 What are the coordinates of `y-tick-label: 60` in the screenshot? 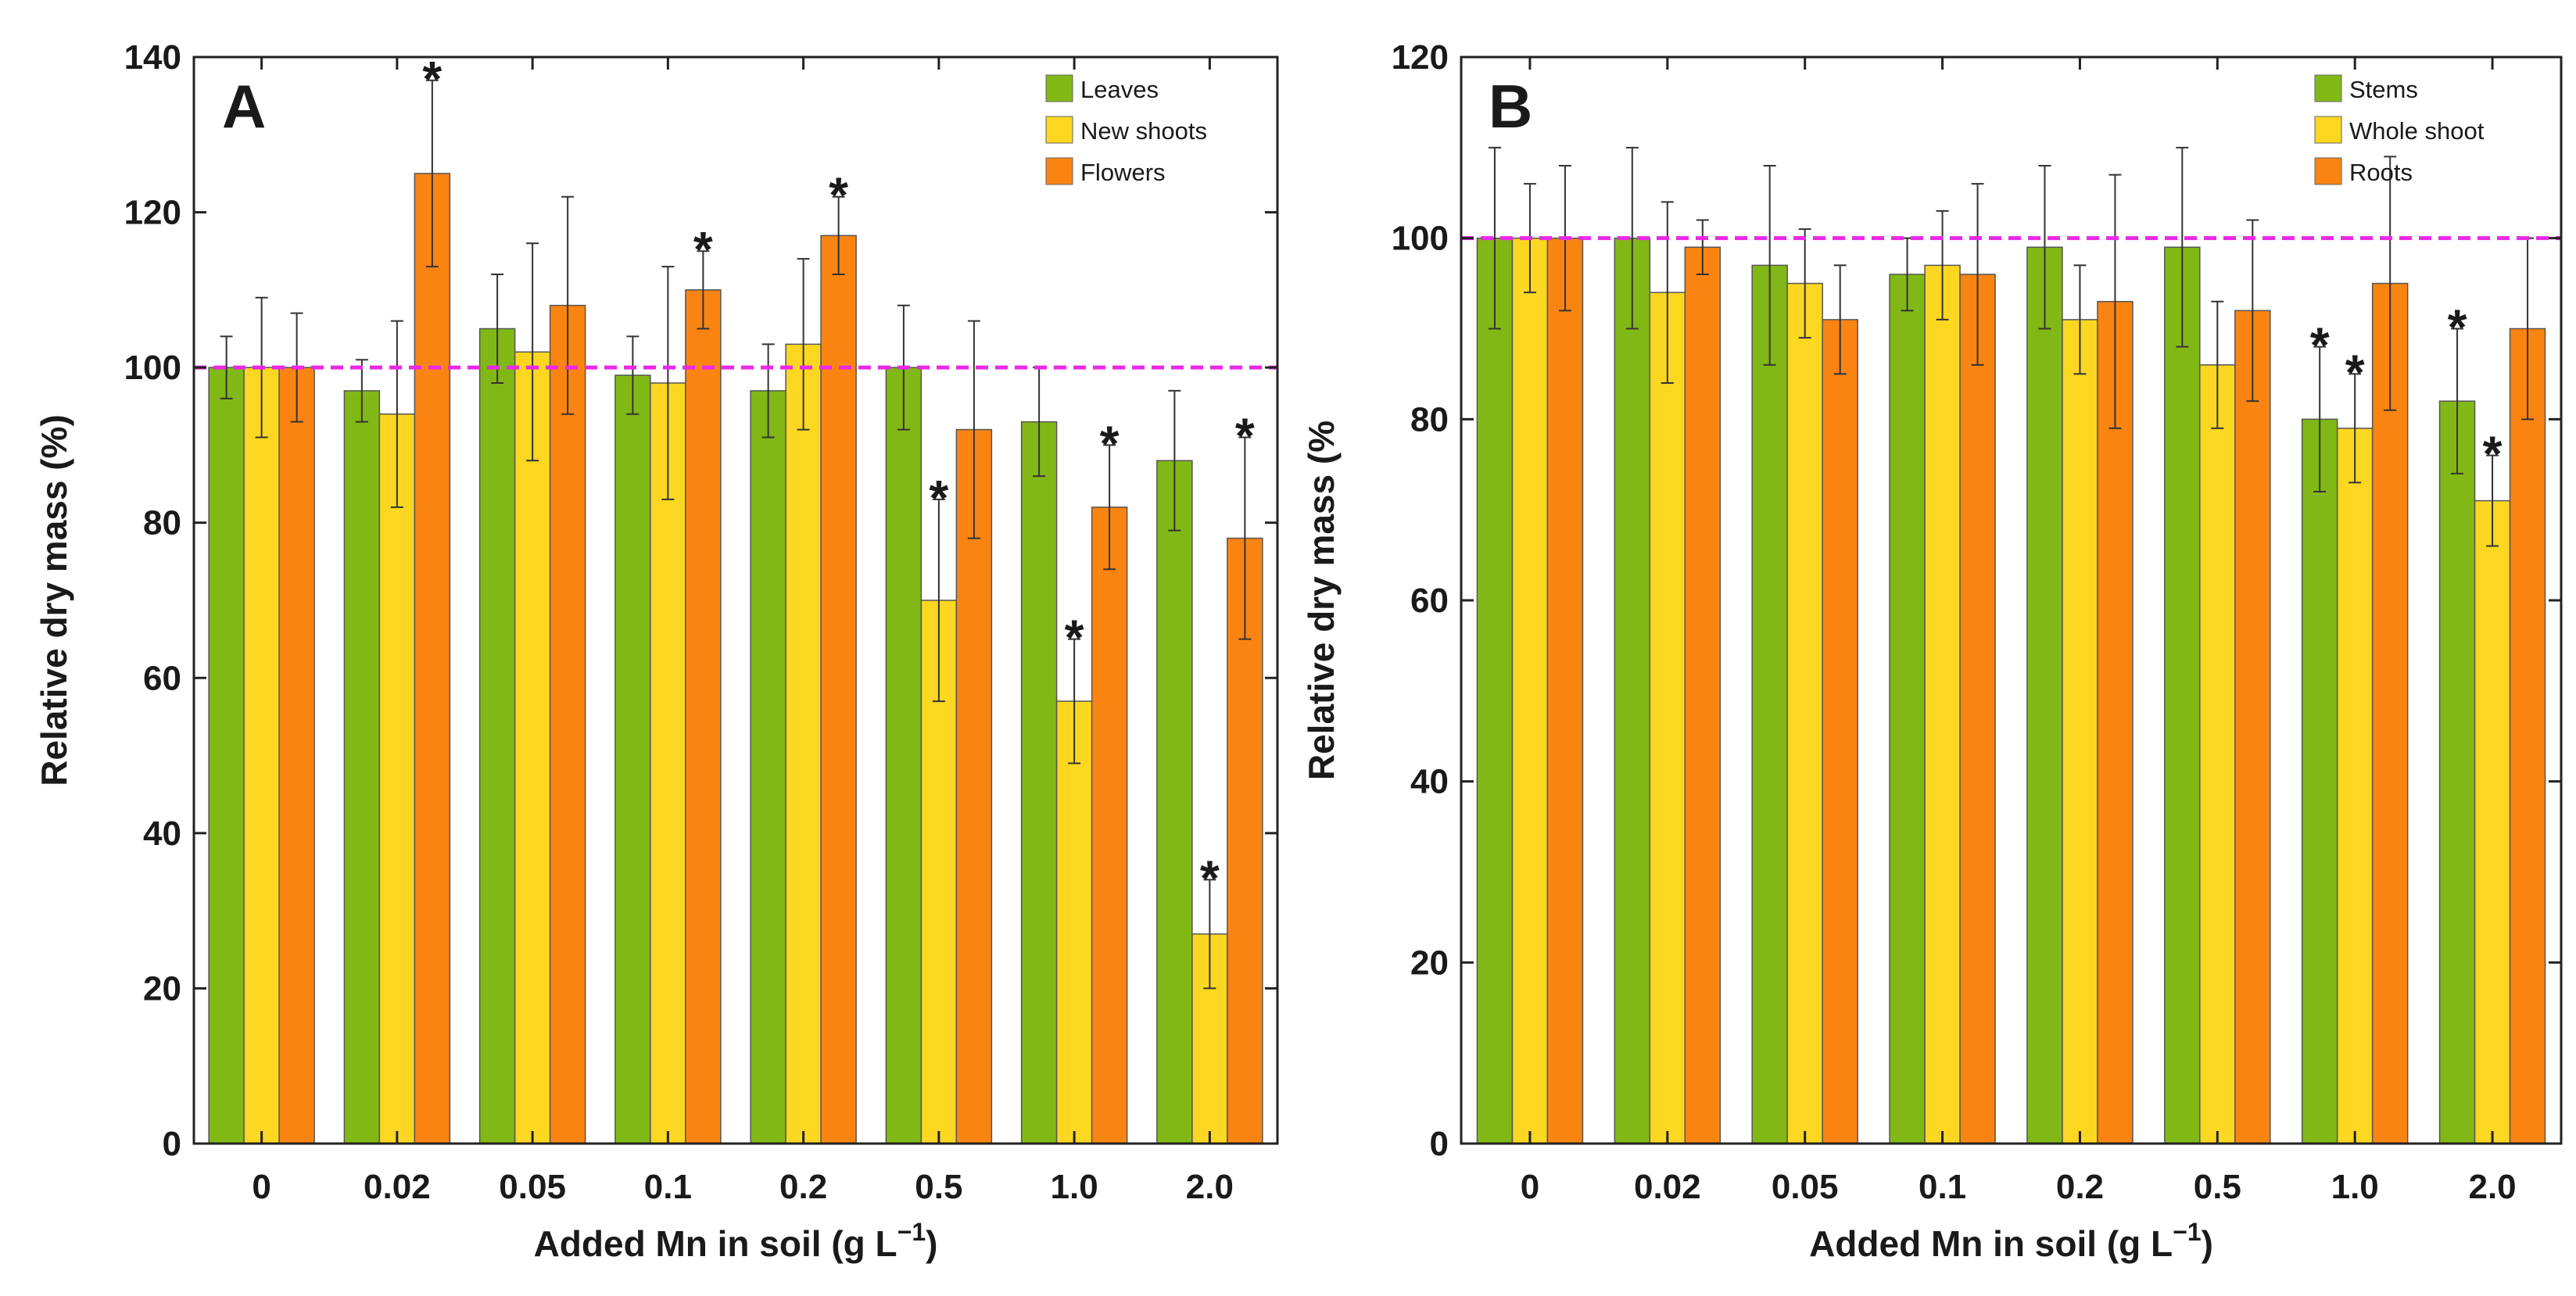 It's located at (1429, 601).